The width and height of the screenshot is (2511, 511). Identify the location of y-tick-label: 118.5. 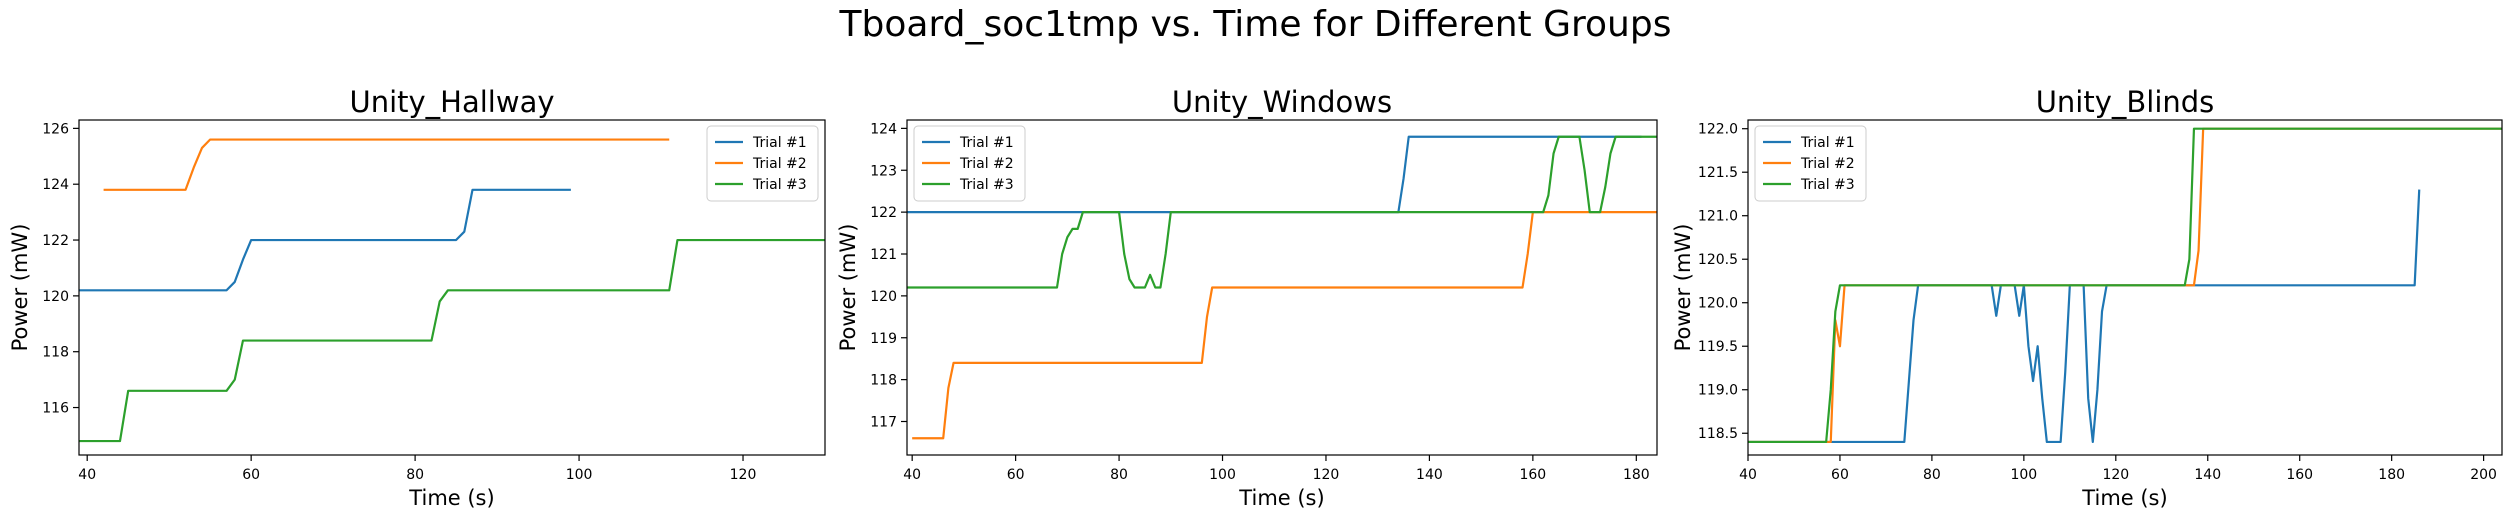
(1718, 434).